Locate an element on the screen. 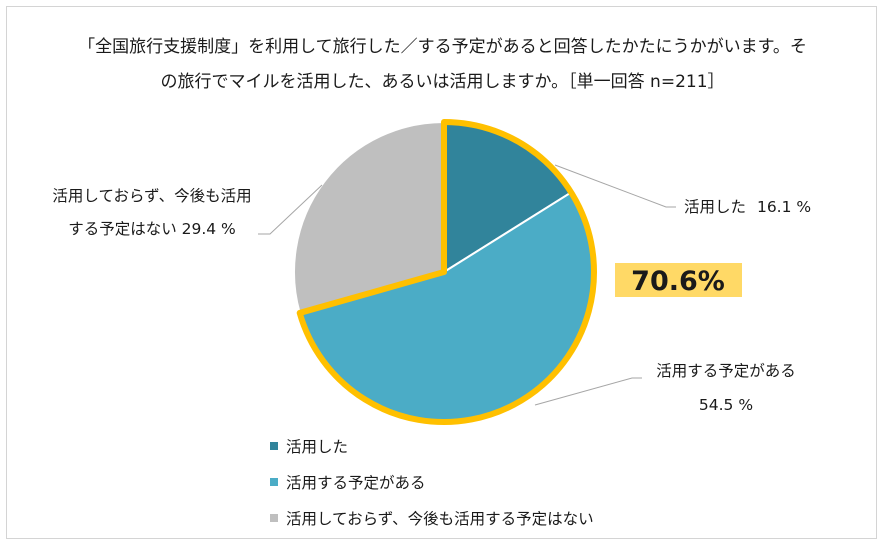  legend-label-not-using: 活用しておらず、今後も活用する予定はない is located at coordinates (440, 519).